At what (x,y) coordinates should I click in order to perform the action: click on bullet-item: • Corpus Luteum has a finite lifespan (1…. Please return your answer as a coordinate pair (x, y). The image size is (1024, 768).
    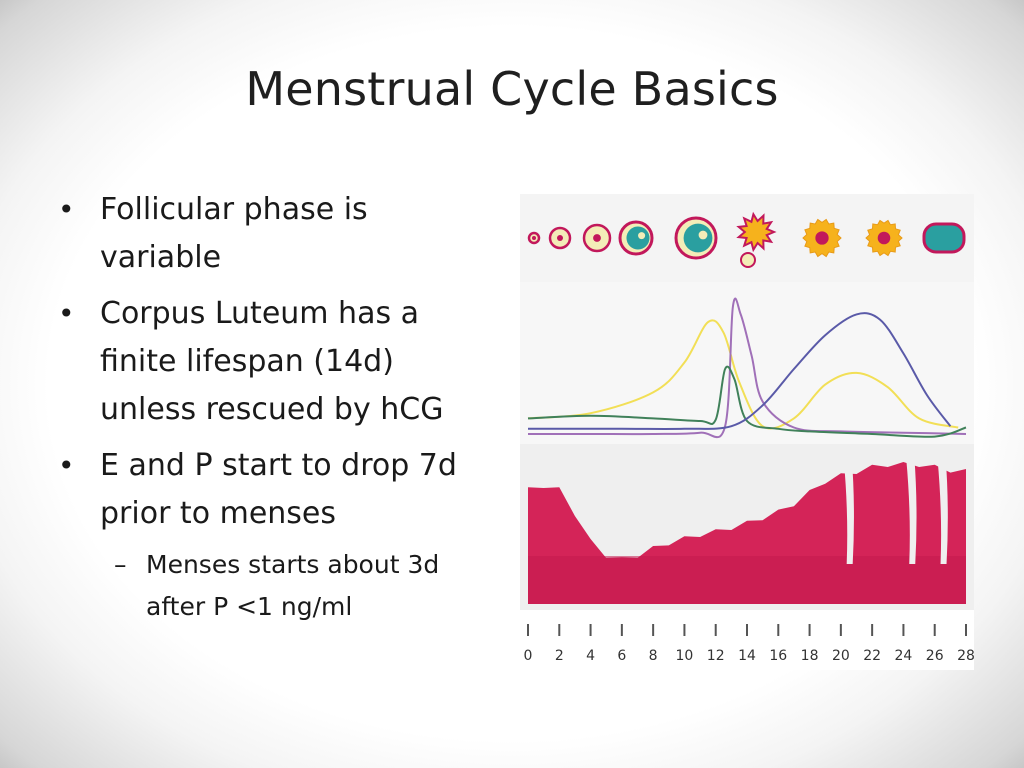
    Looking at the image, I should click on (278, 362).